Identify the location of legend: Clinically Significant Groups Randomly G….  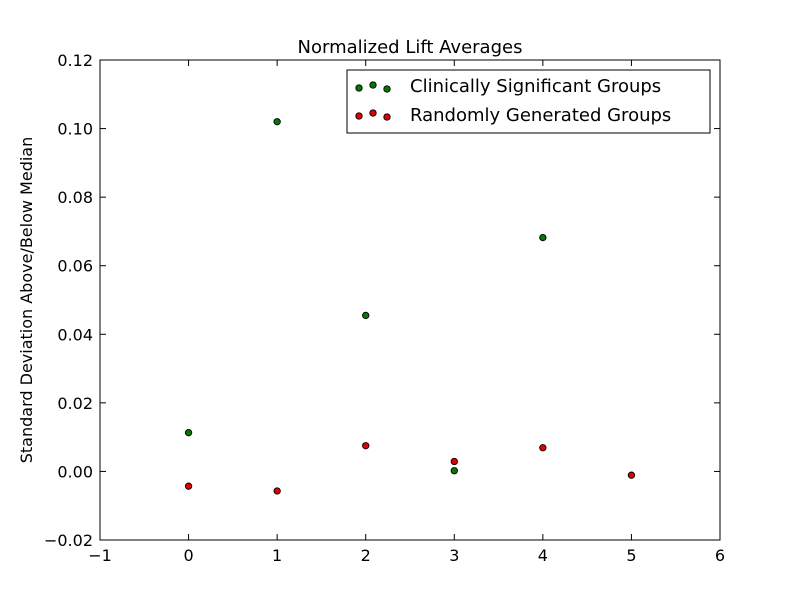
(528, 101).